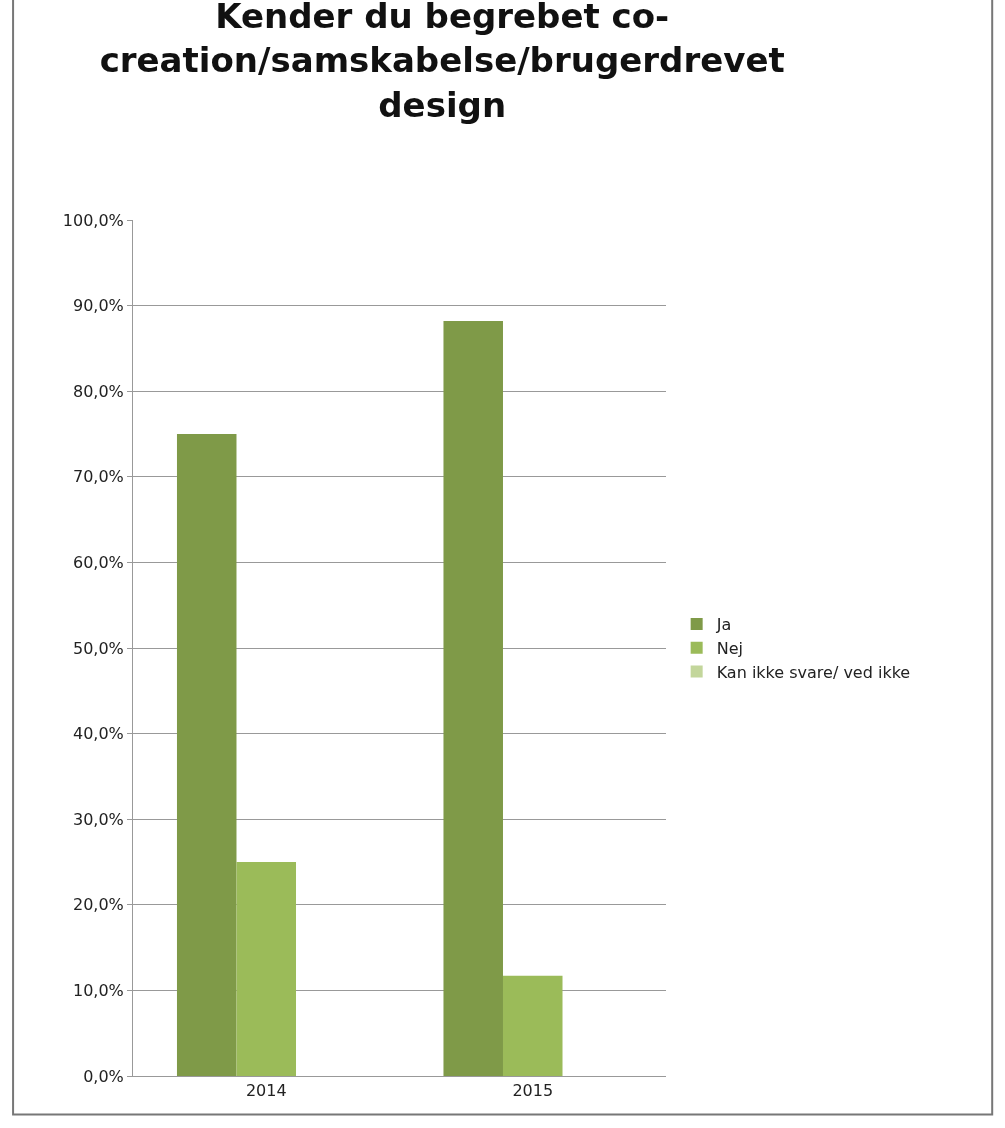 This screenshot has height=1128, width=1005. I want to click on y-tick-label: 100,0%, so click(93, 220).